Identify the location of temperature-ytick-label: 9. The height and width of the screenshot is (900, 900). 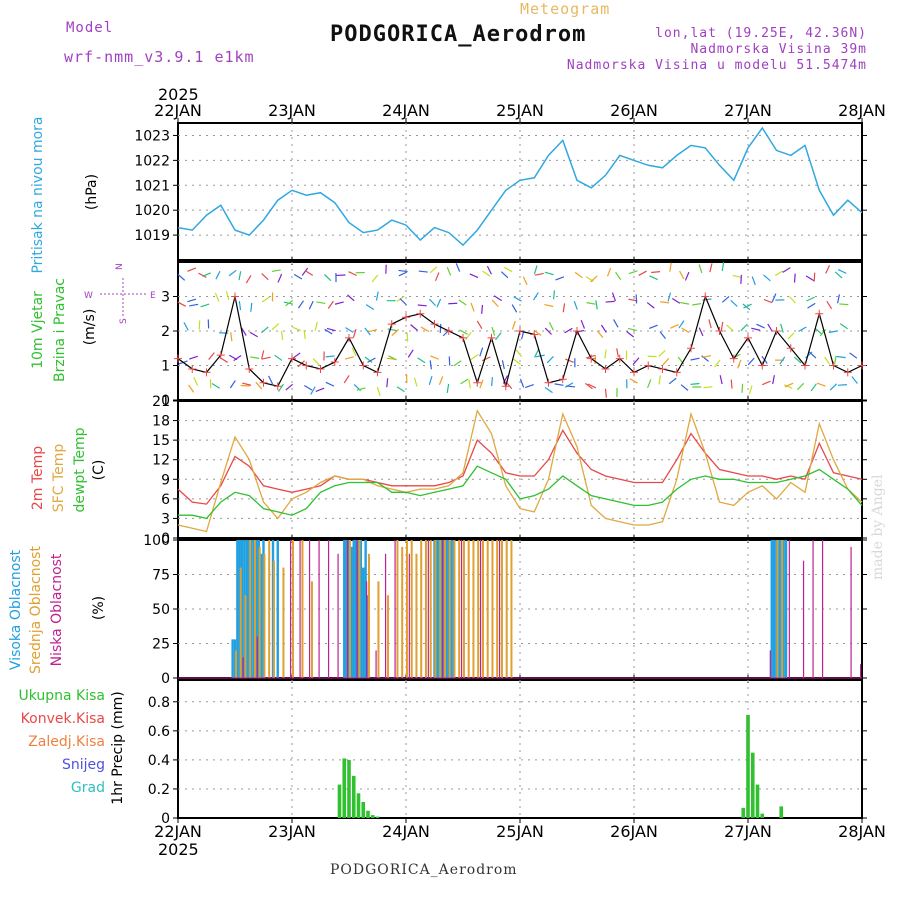
(165, 480).